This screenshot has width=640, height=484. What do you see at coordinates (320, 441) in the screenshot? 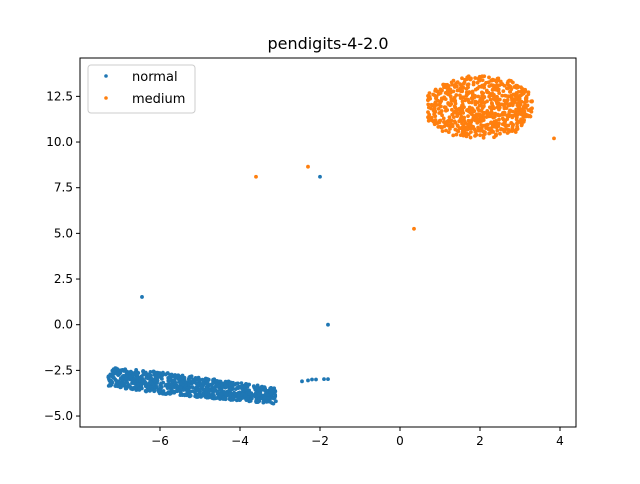
I see `x-tick-label: −2` at bounding box center [320, 441].